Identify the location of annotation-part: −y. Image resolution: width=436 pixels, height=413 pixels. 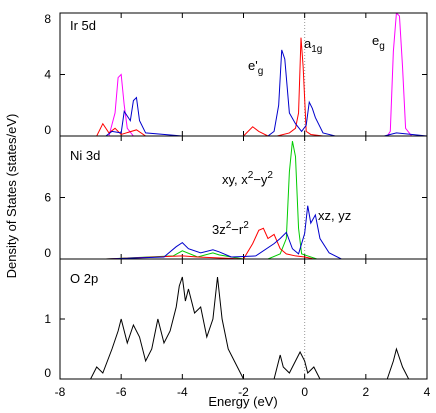
(260, 179).